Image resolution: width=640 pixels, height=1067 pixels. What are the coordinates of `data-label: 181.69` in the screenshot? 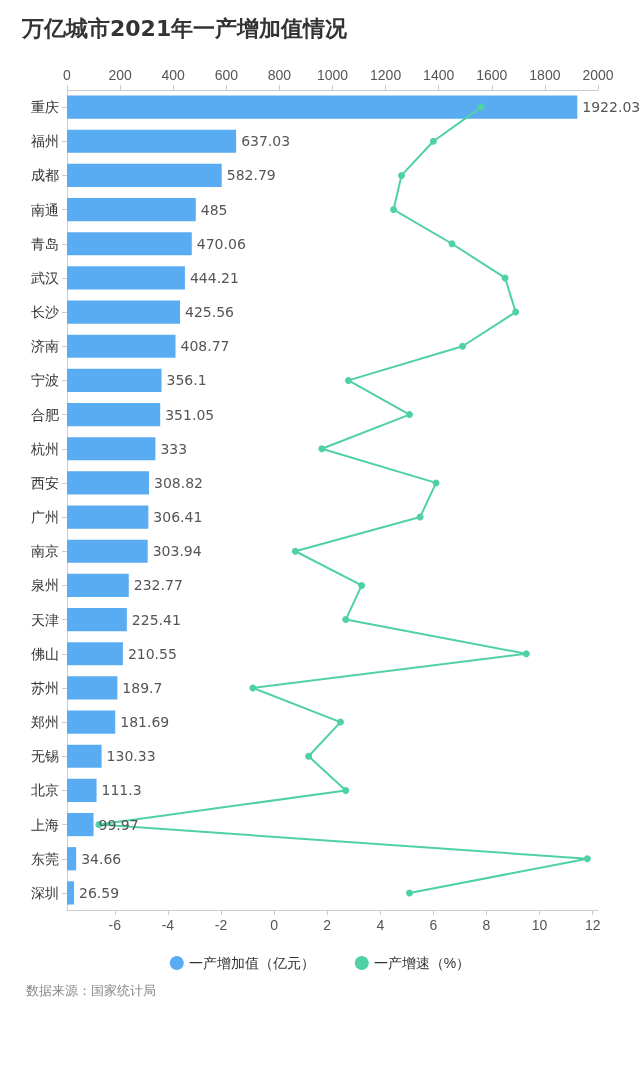 It's located at (145, 722).